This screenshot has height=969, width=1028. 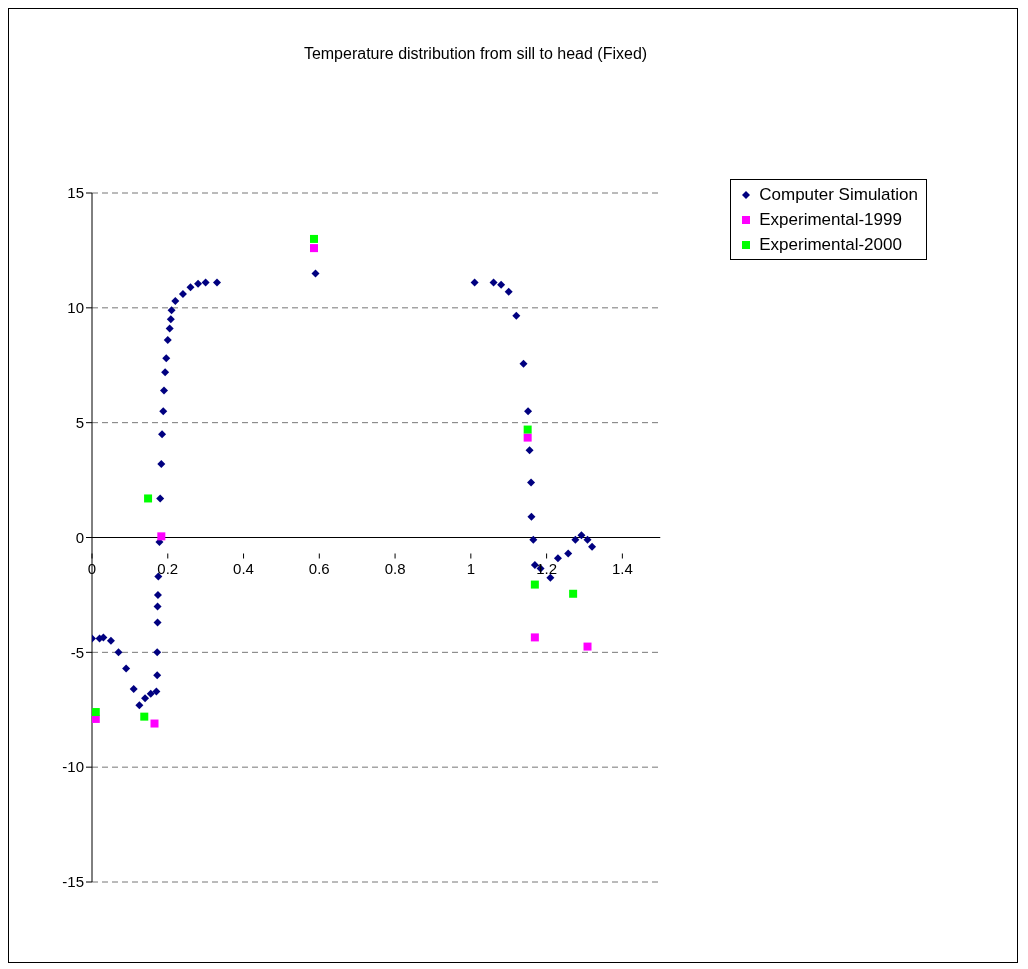 What do you see at coordinates (838, 195) in the screenshot?
I see `legend-label: Computer Simulation` at bounding box center [838, 195].